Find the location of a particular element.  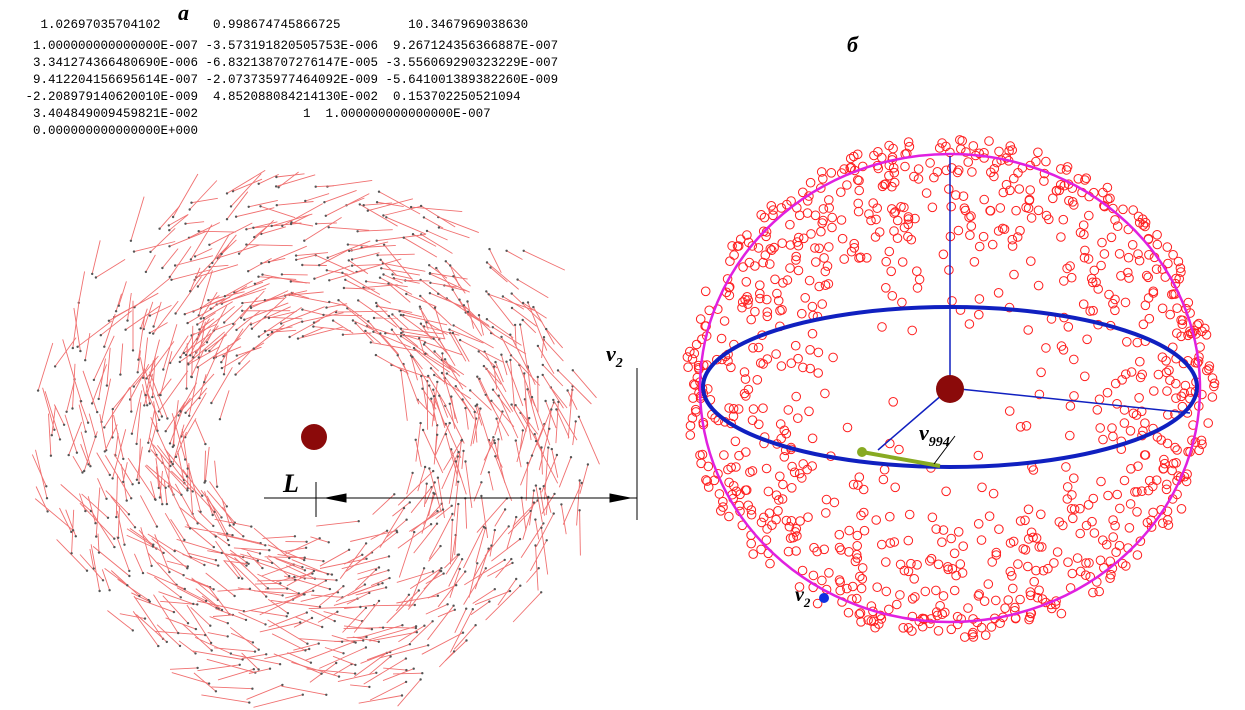

v994-leader-line is located at coordinates (944, 450).